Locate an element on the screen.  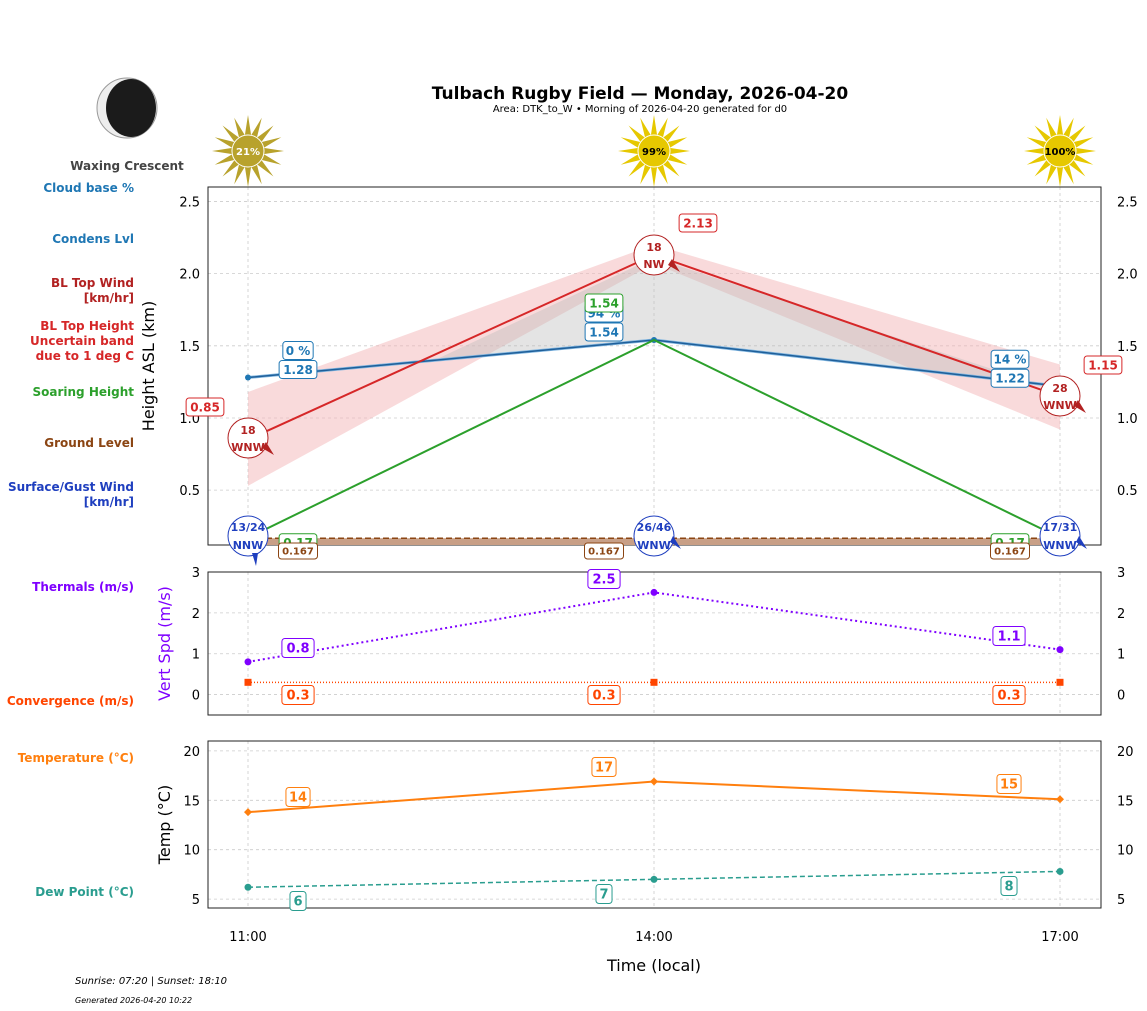
bl-wind-speed: 18 is located at coordinates (247, 430).